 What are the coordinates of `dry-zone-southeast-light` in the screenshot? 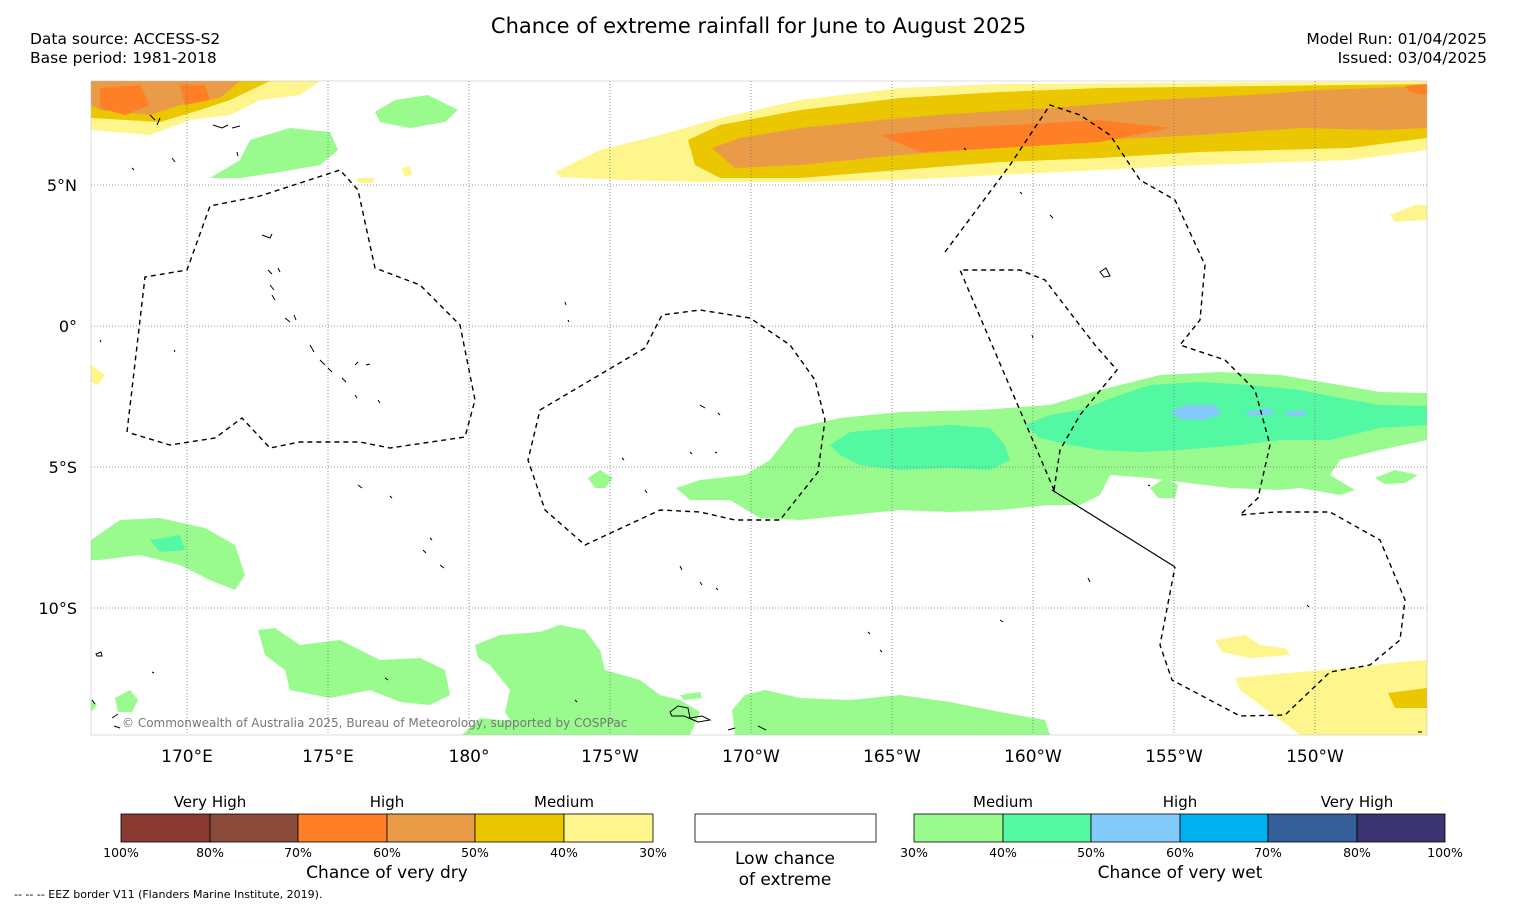 It's located at (1321, 685).